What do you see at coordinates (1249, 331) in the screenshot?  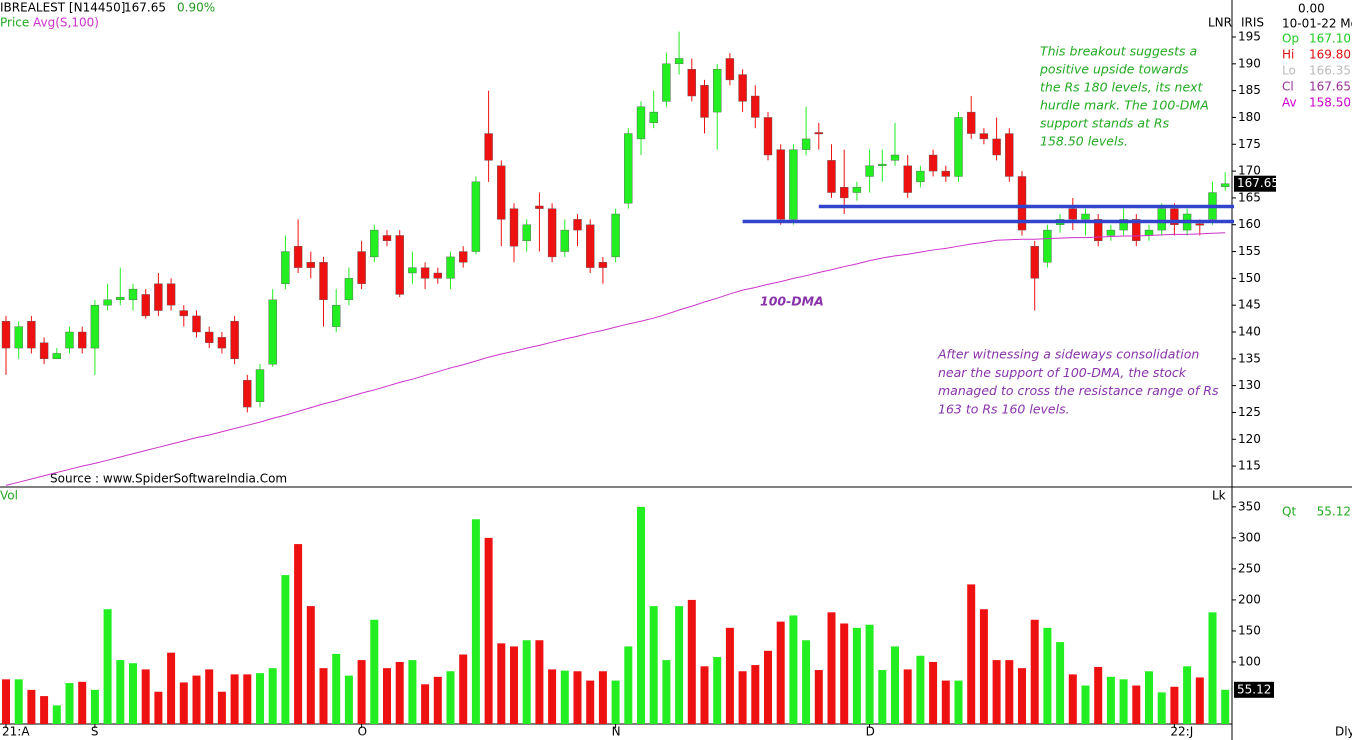 I see `y-tick-label: 140` at bounding box center [1249, 331].